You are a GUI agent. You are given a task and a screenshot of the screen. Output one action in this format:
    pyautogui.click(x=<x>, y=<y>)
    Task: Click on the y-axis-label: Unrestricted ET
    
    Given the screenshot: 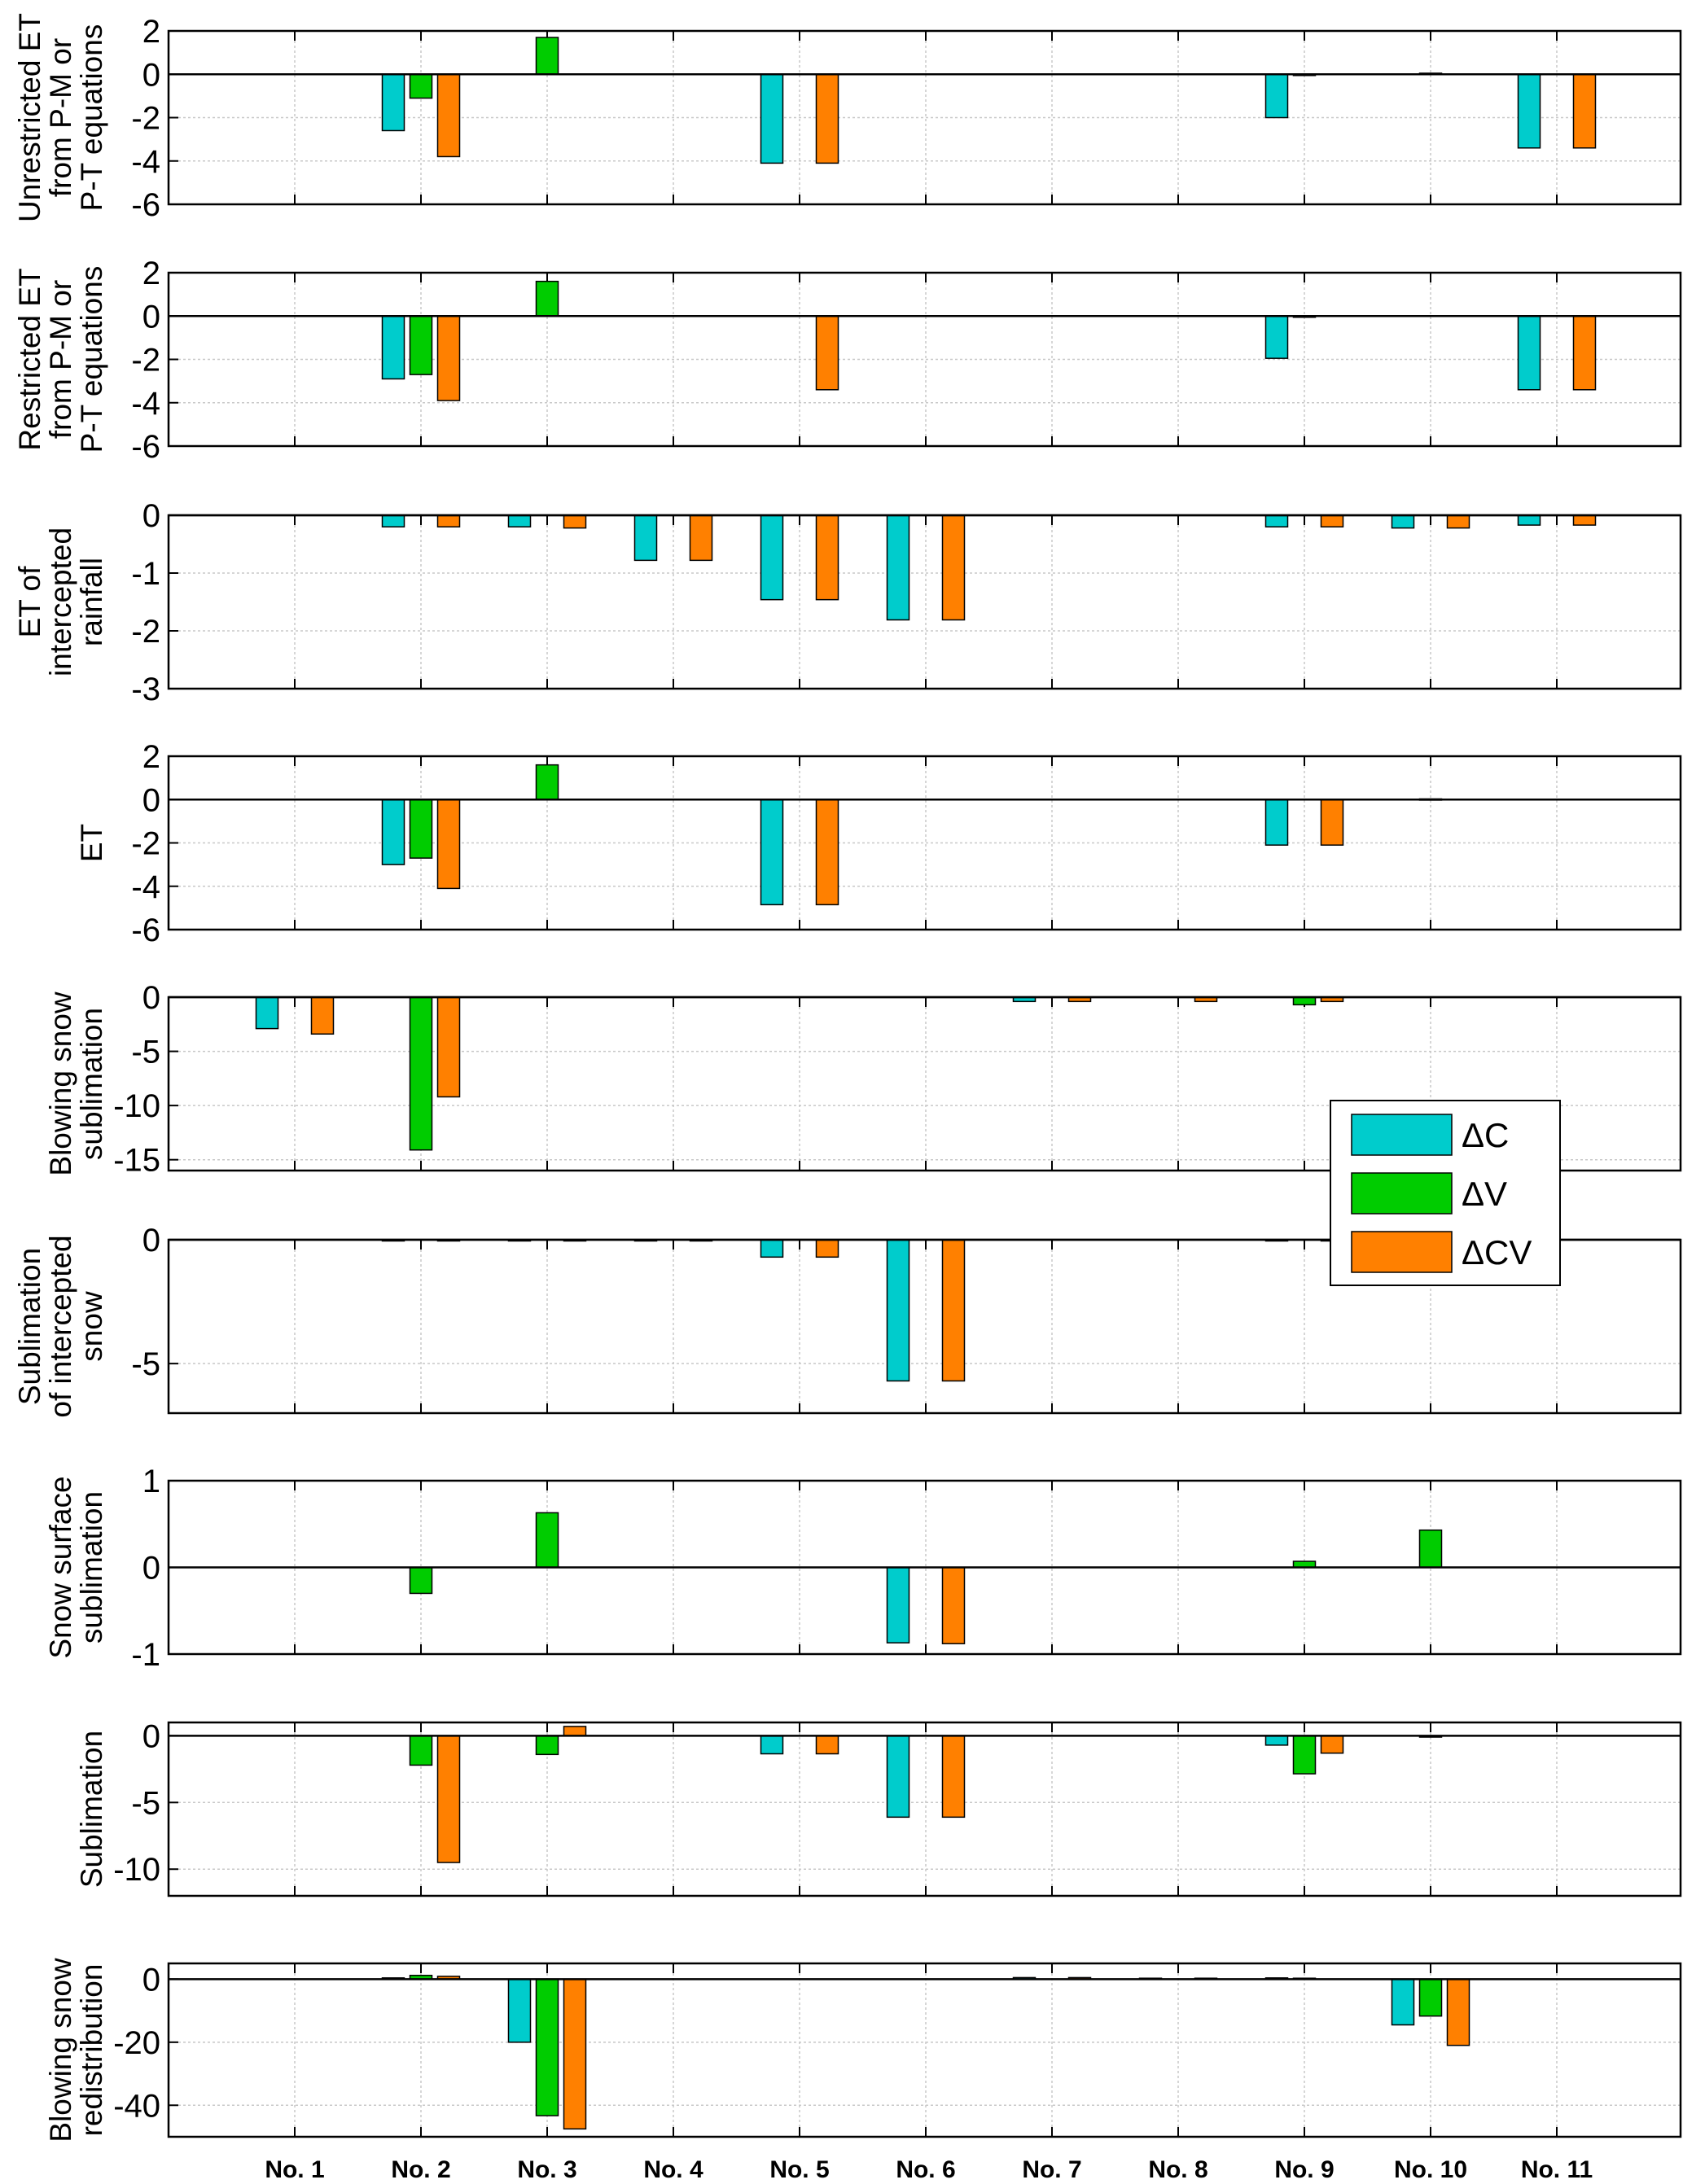 What is the action you would take?
    pyautogui.click(x=29, y=118)
    